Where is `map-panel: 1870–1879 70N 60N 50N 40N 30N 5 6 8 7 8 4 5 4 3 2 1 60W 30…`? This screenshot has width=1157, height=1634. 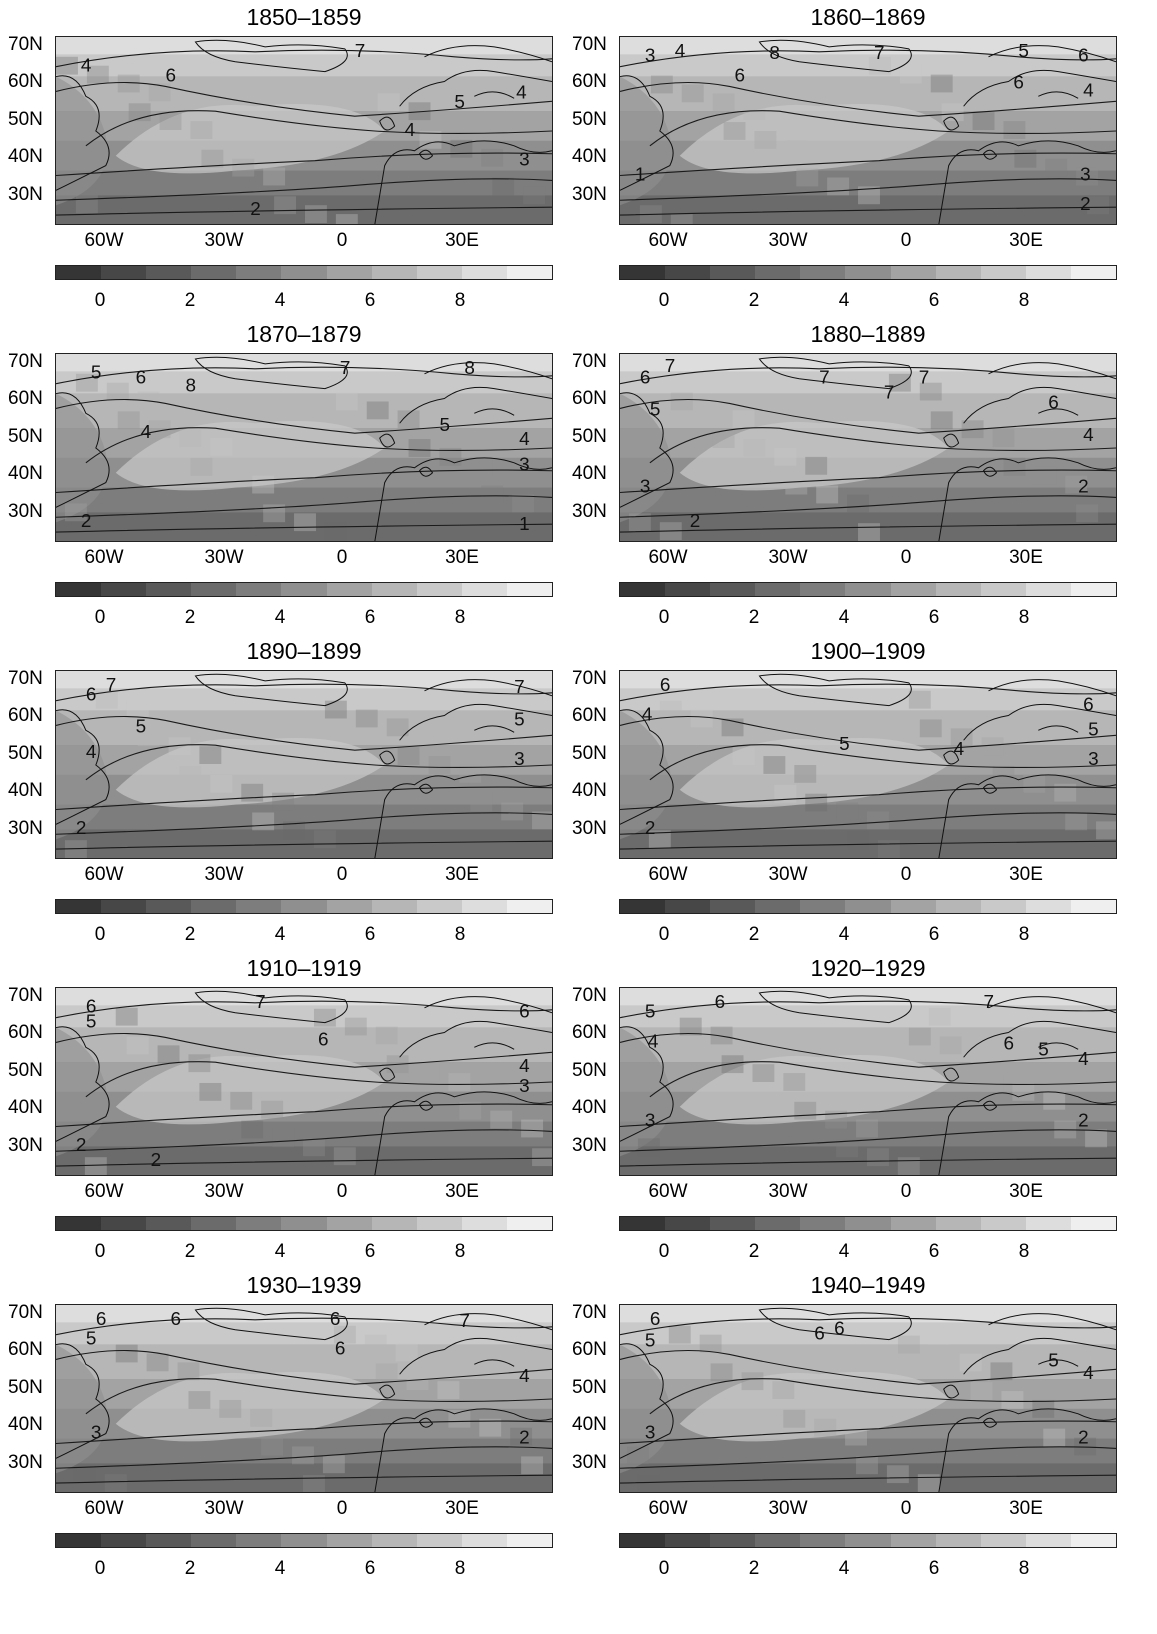
map-panel: 1870–1879 70N 60N 50N 40N 30N 5 6 8 7 8 4 5 4 3 2 1 60W 30… is located at coordinates (287, 485).